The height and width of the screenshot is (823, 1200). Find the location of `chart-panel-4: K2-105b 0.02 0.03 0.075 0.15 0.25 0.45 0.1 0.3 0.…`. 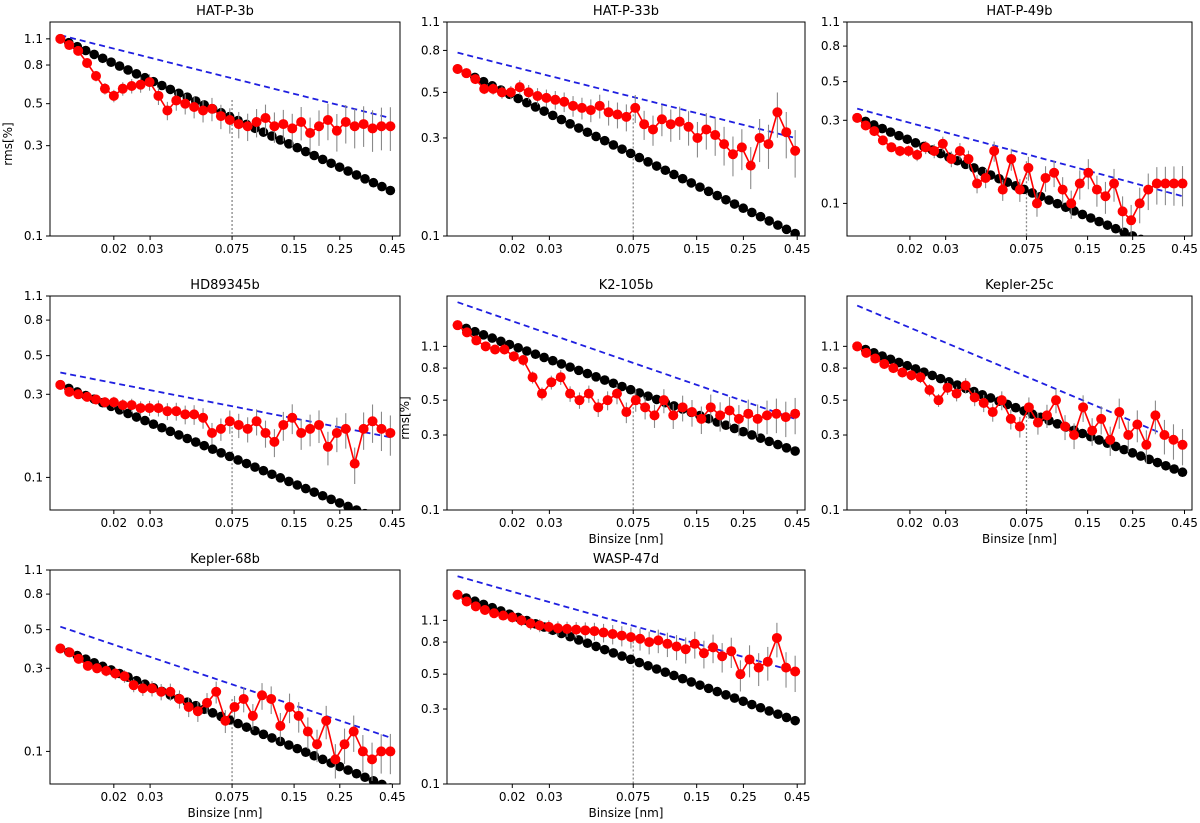

chart-panel-4: K2-105b 0.02 0.03 0.075 0.15 0.25 0.45 0.1 0.3 0.… is located at coordinates (604, 412).